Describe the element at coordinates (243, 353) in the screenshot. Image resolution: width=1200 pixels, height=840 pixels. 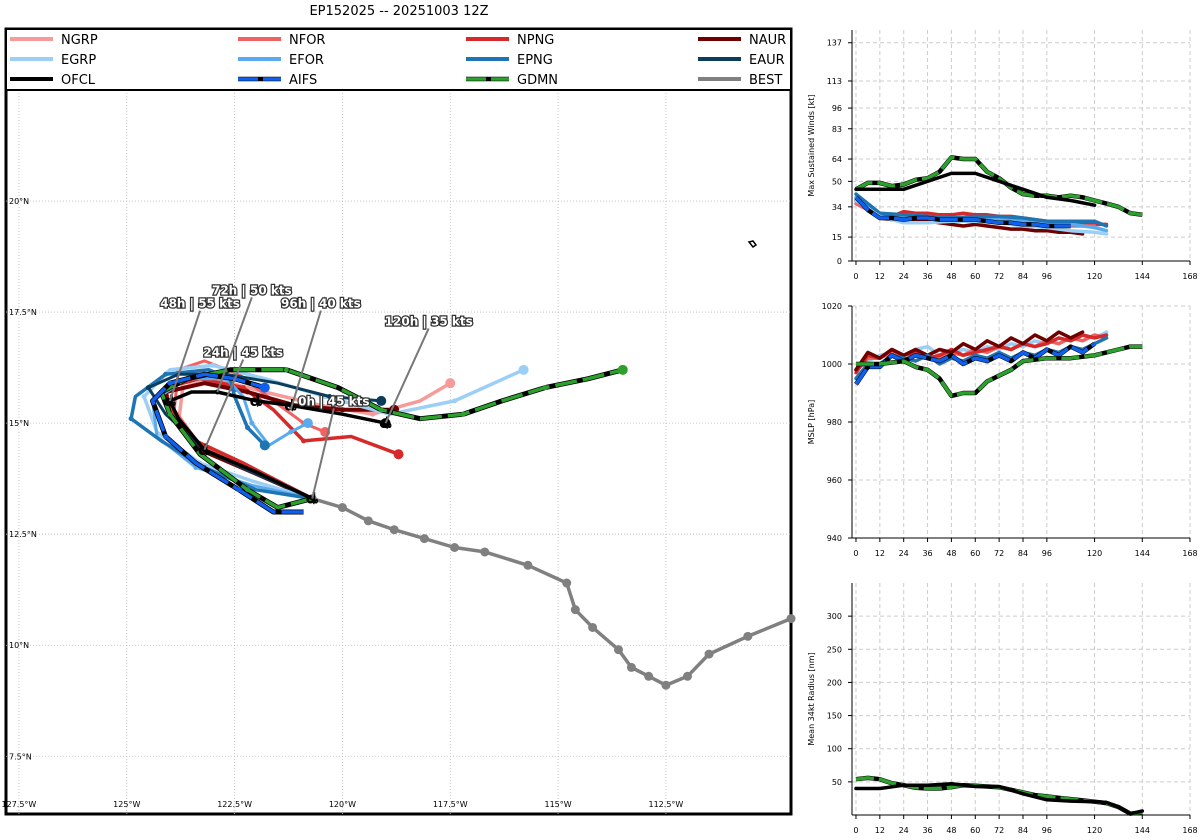
I see `annotation-label: 24h | 45 kts` at that location.